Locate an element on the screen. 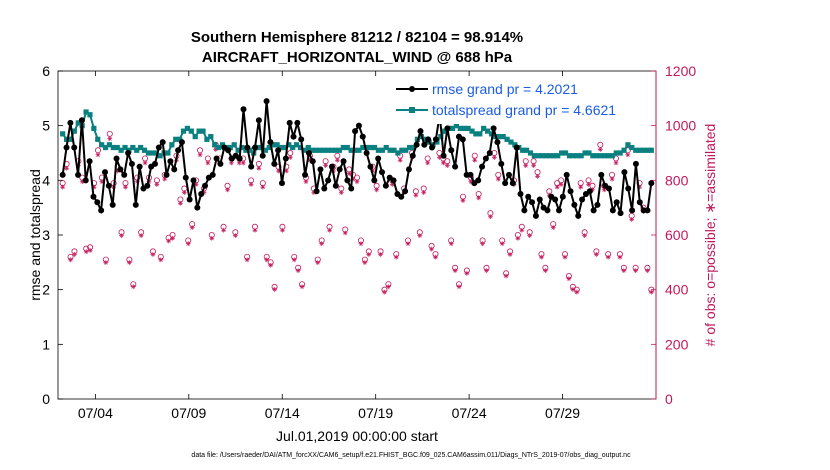 This screenshot has width=830, height=470. y-right-tick-label: 200 is located at coordinates (677, 344).